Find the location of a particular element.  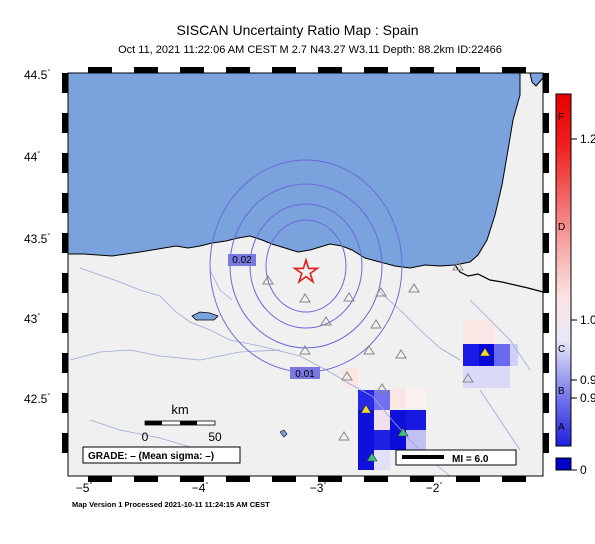

grid-cells is located at coordinates (430, 395).